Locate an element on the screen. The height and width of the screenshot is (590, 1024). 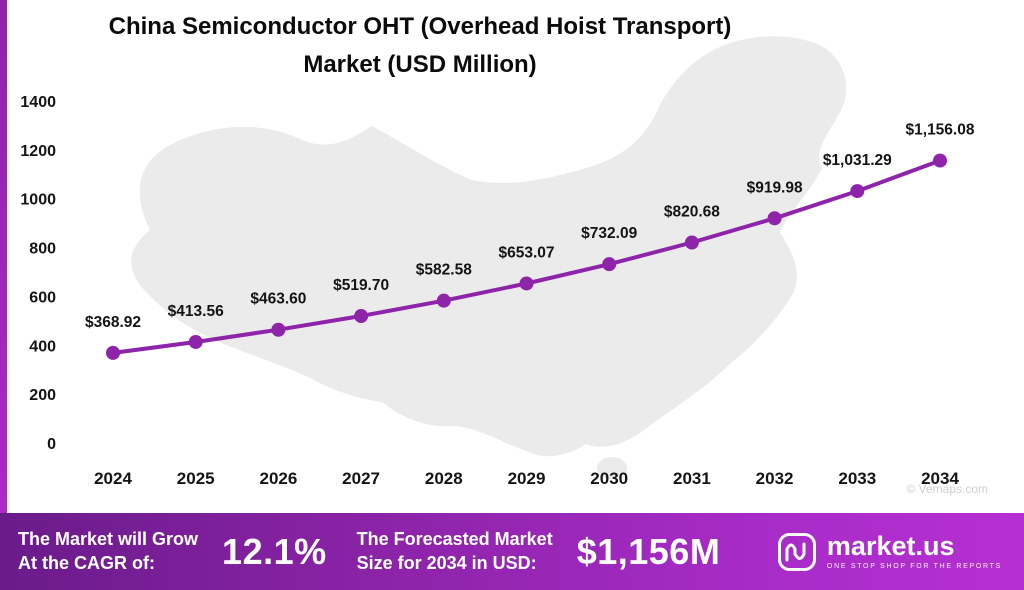
cagr-label-line2: At the CAGR of: is located at coordinates (86, 562).